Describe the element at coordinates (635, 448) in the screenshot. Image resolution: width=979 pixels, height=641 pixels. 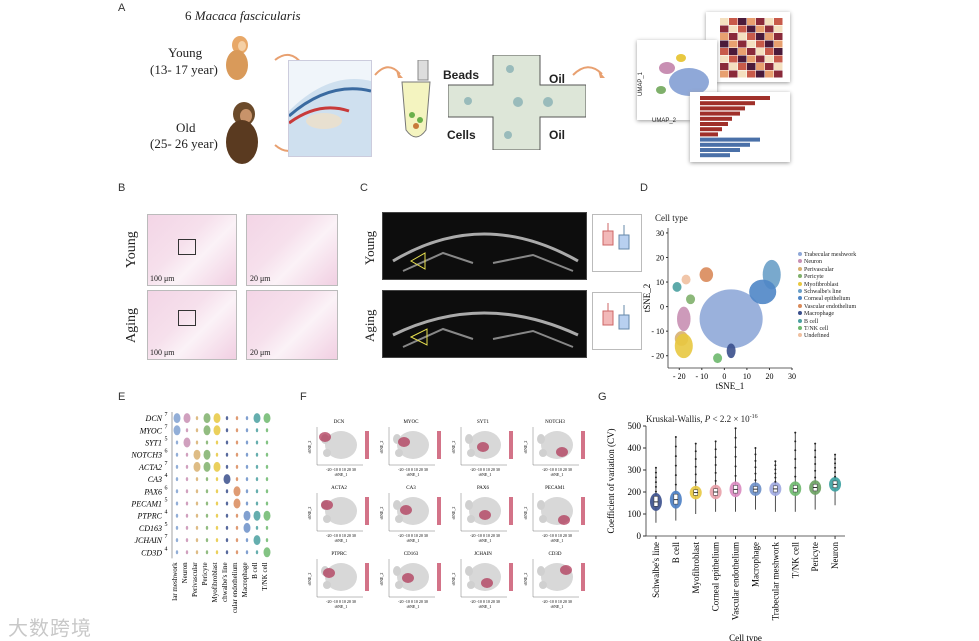
I see `cv-y-tick-label: 400` at that location.